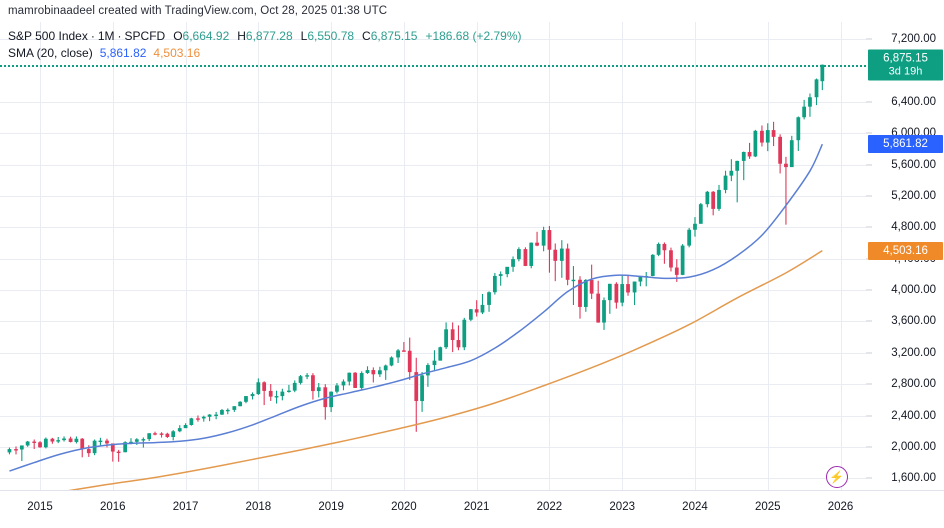  I want to click on time-tick-label: 2026, so click(840, 507).